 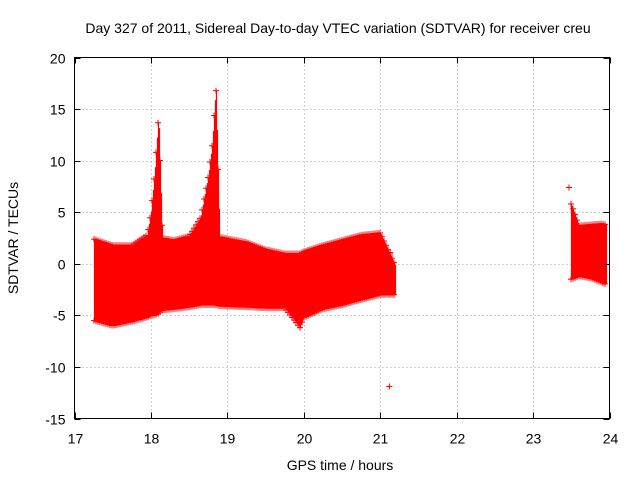 What do you see at coordinates (55, 368) in the screenshot?
I see `y-tick-label: -10` at bounding box center [55, 368].